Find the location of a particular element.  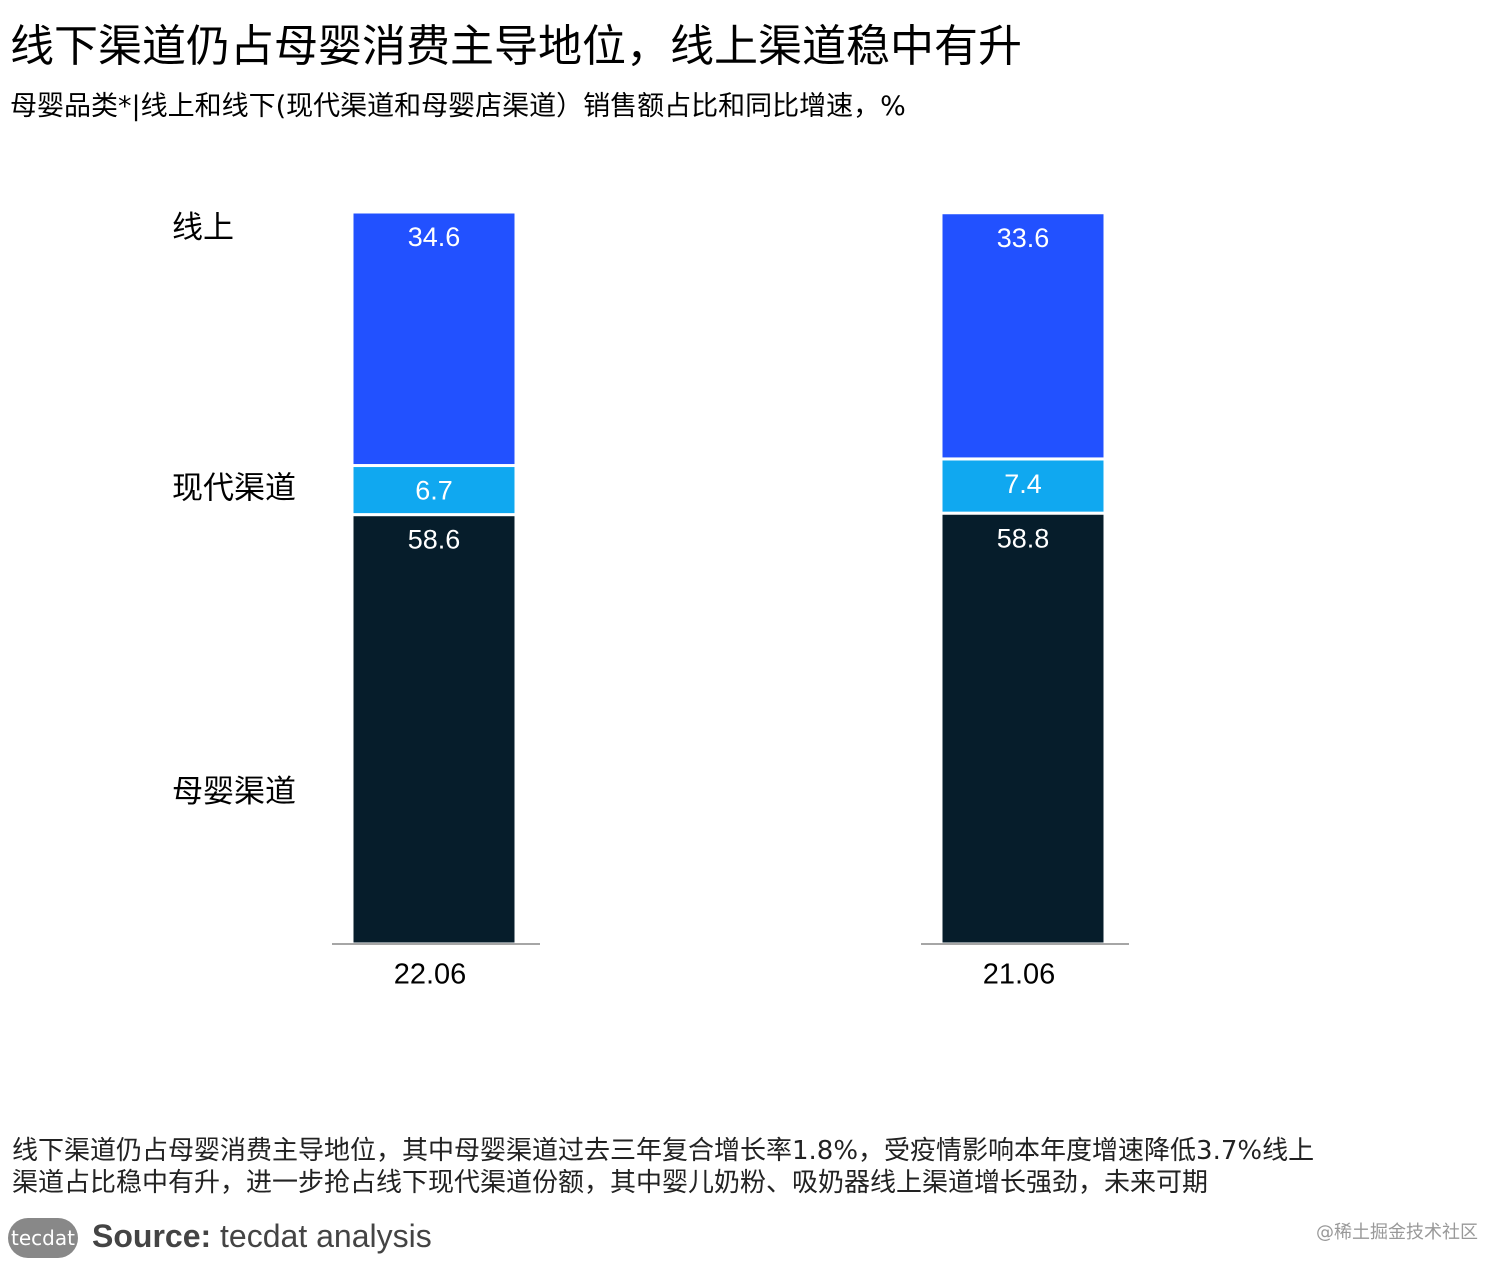

legend-label: 母婴渠道 is located at coordinates (234, 791).